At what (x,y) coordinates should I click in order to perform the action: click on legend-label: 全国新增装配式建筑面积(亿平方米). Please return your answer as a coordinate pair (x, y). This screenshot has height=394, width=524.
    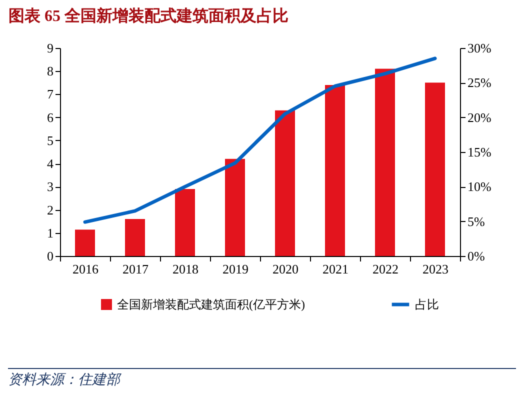
    Looking at the image, I should click on (211, 305).